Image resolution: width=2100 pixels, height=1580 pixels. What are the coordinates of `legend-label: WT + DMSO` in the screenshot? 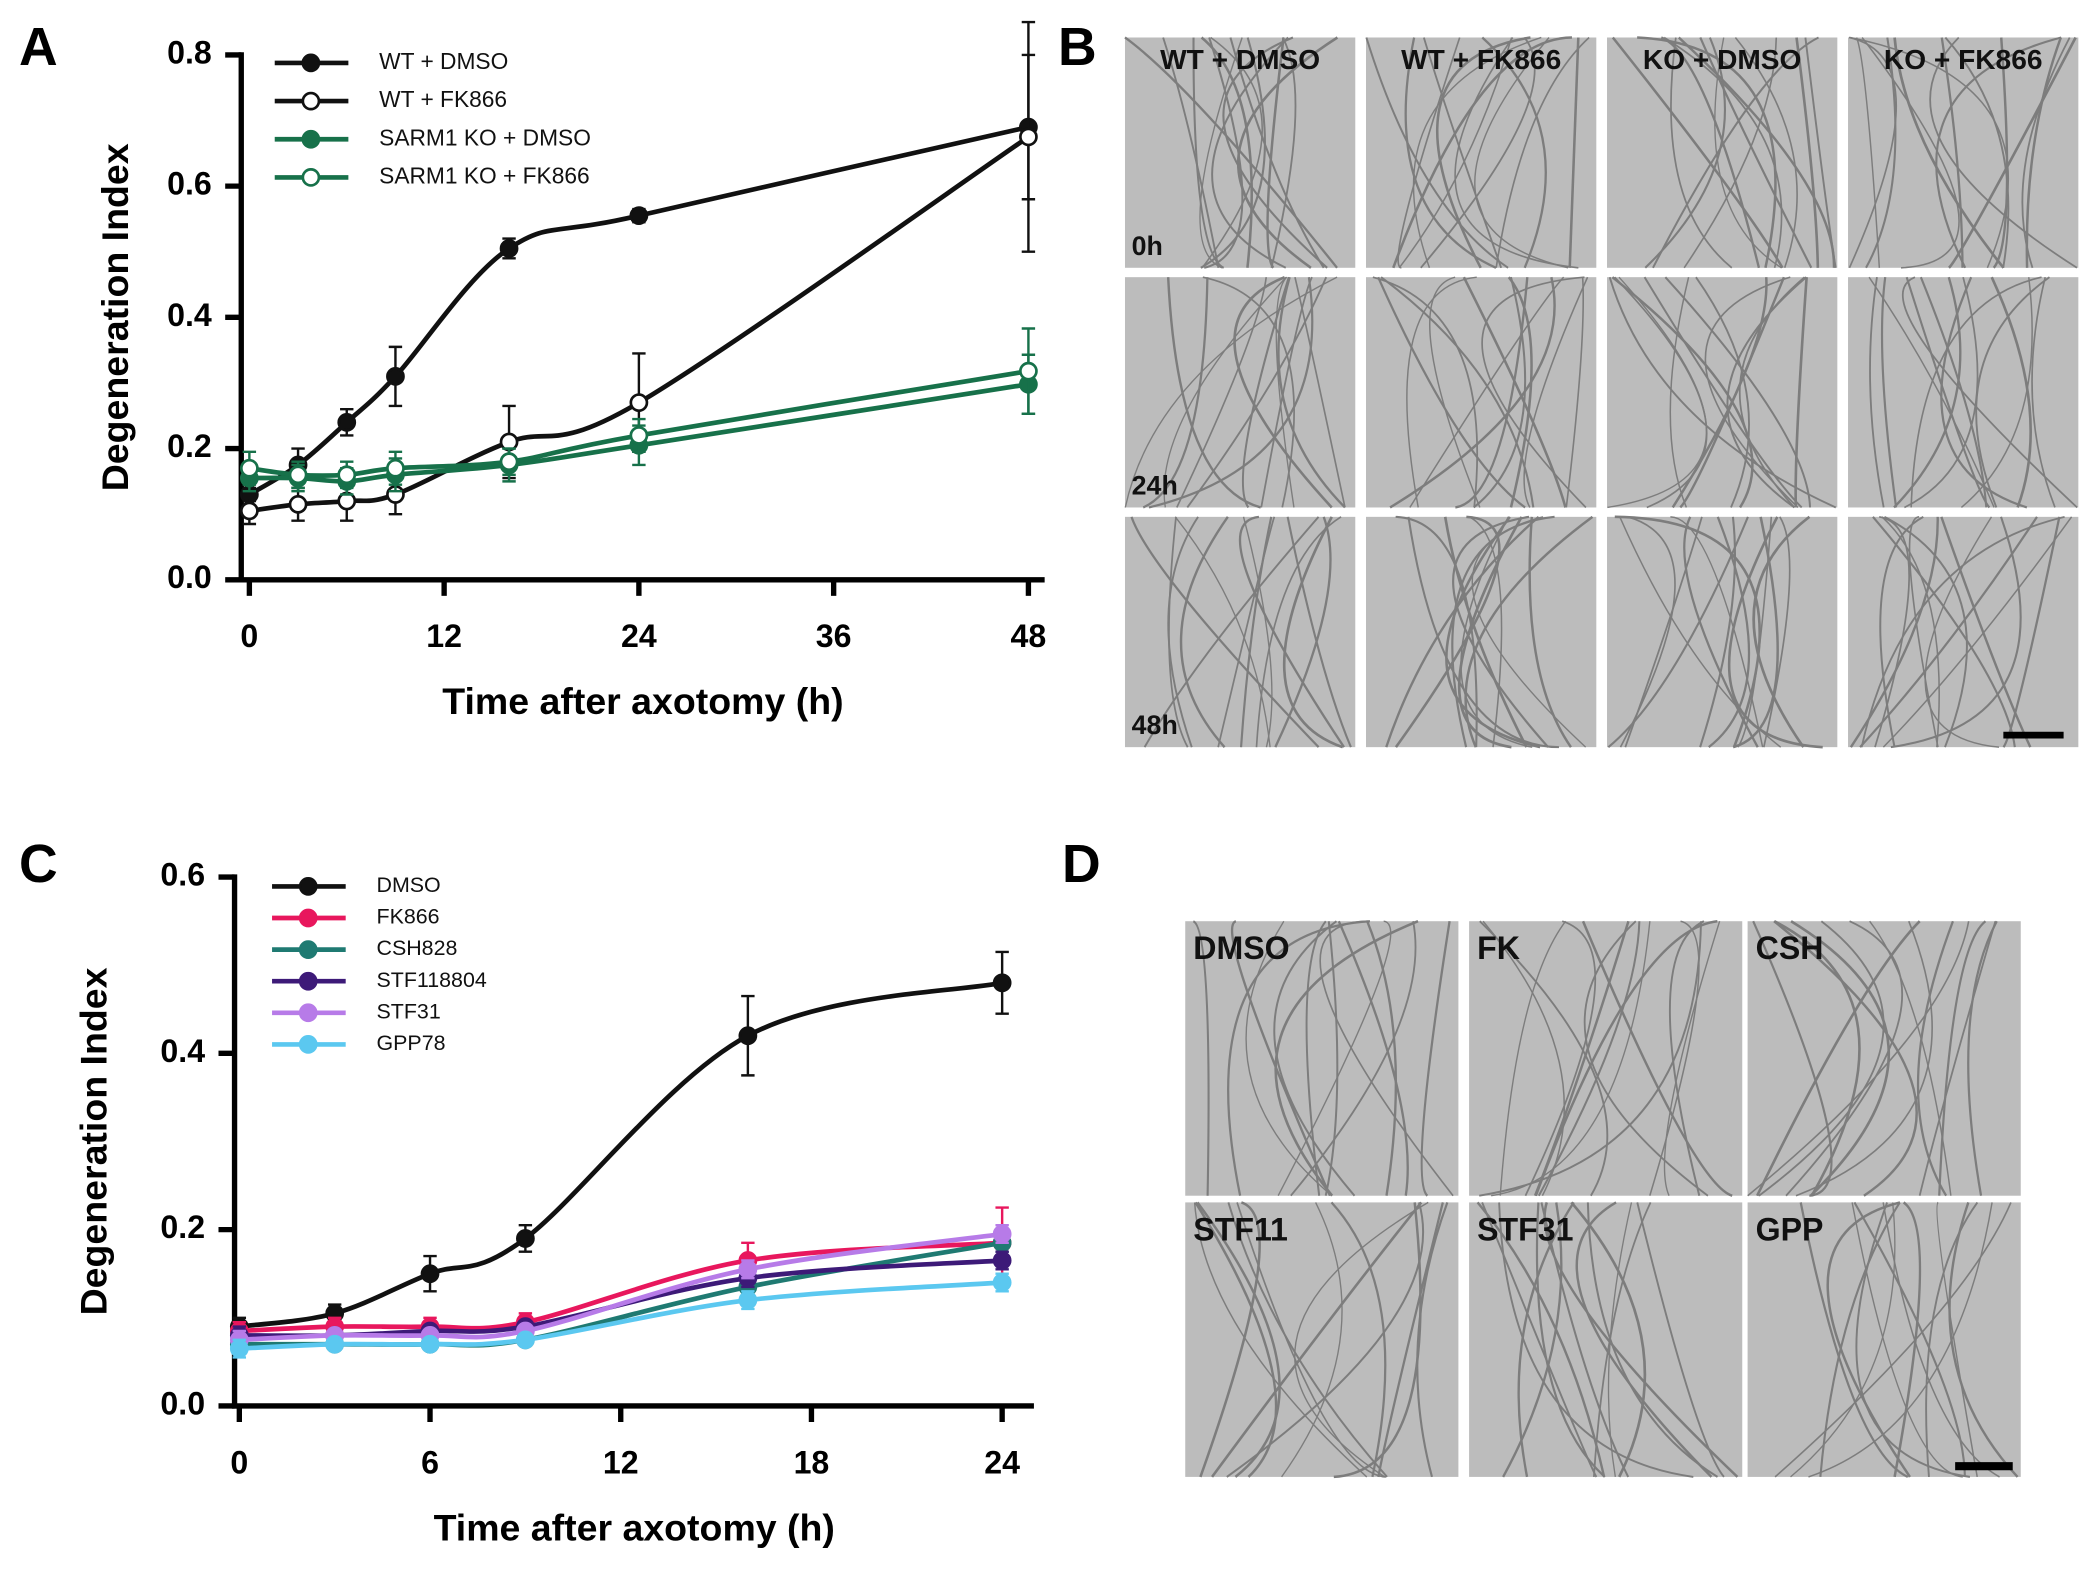 It's located at (443, 61).